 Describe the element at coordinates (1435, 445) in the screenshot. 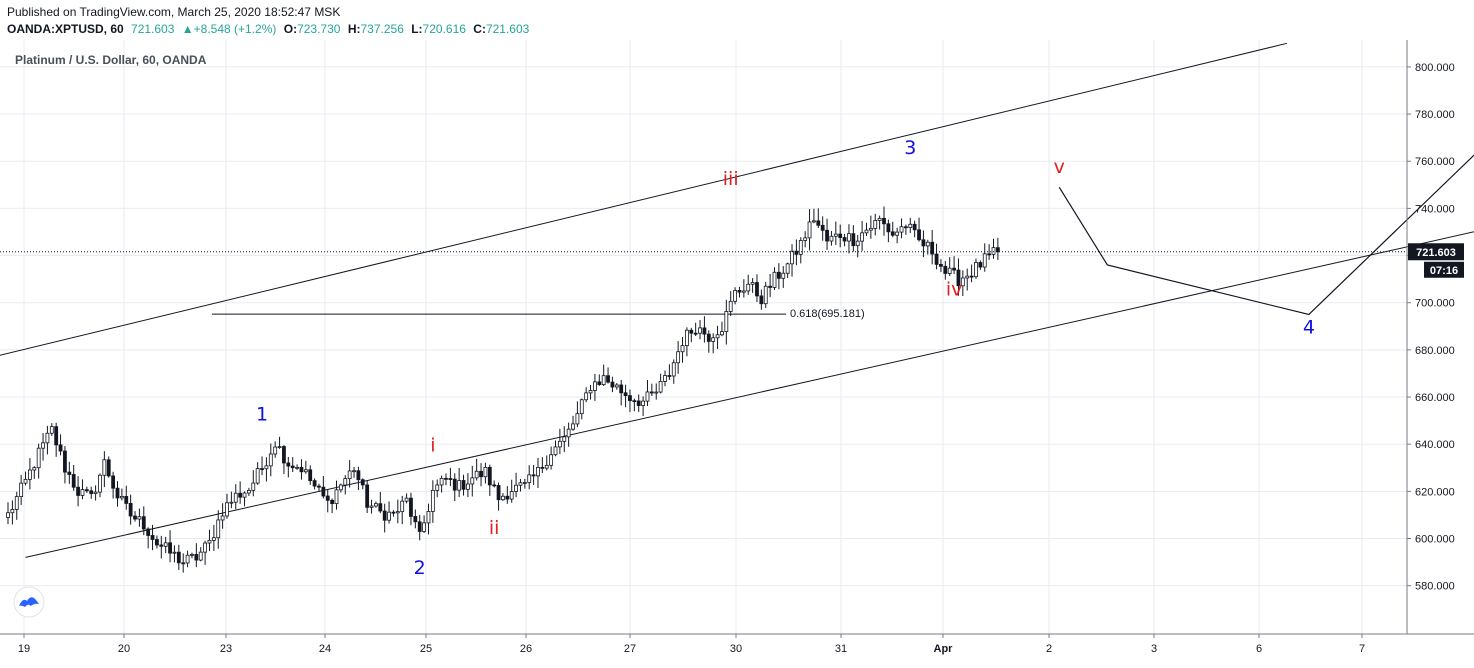

I see `price-tick-label: 640.000` at that location.